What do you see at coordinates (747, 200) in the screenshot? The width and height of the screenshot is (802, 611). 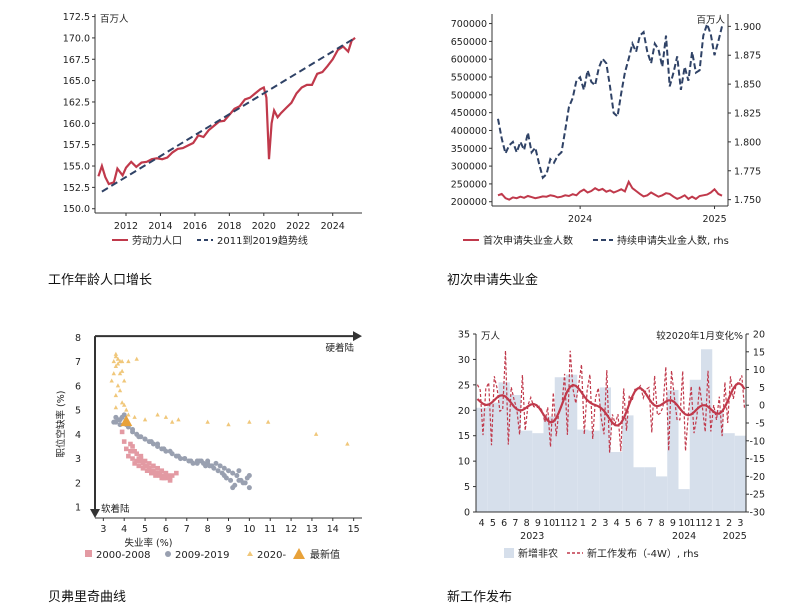 I see `y-right-tick-label: 1.750` at bounding box center [747, 200].